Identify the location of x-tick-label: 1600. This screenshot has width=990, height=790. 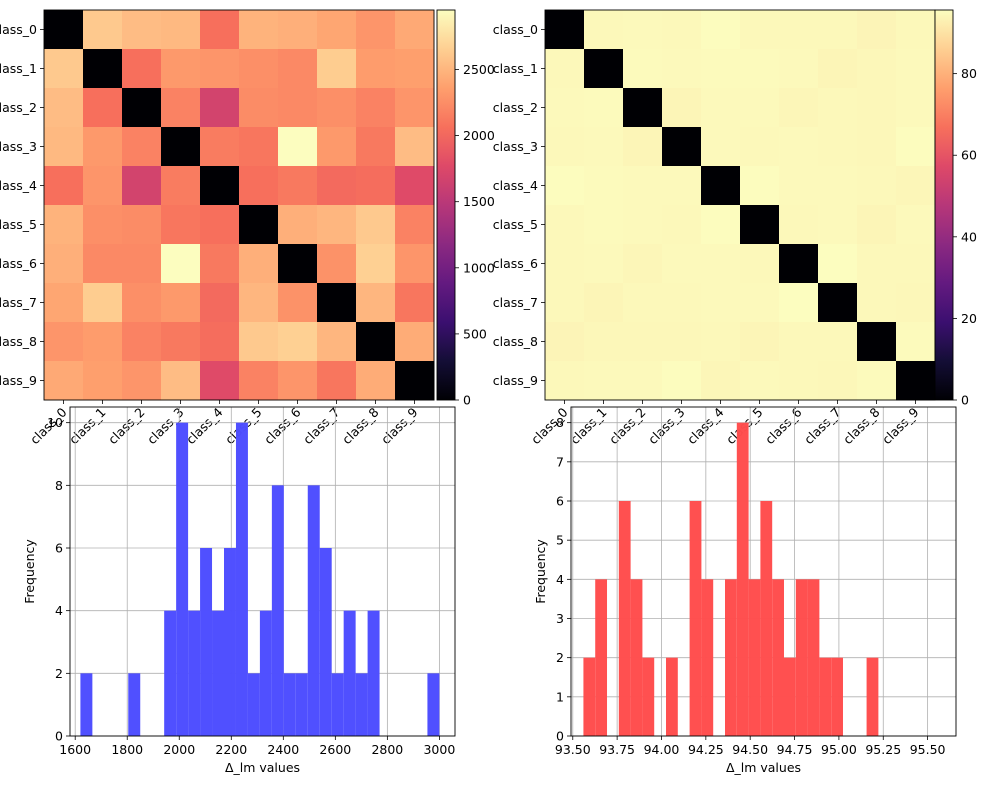
(75, 749).